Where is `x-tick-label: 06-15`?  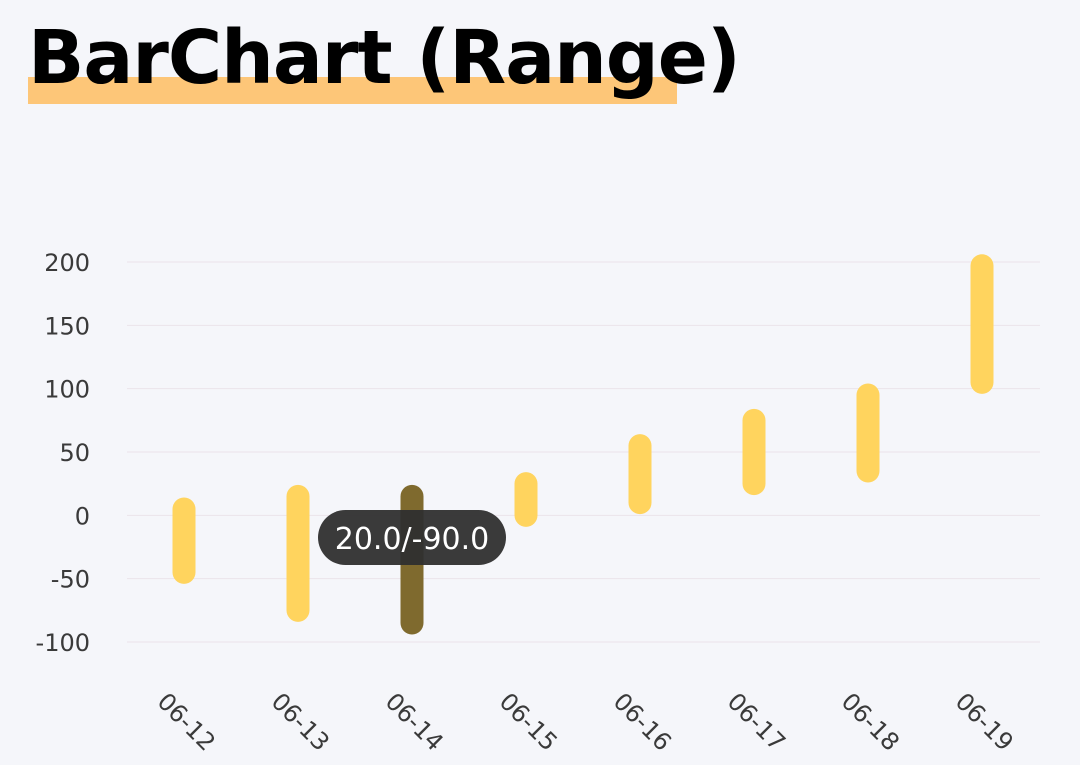
x-tick-label: 06-15 is located at coordinates (528, 721).